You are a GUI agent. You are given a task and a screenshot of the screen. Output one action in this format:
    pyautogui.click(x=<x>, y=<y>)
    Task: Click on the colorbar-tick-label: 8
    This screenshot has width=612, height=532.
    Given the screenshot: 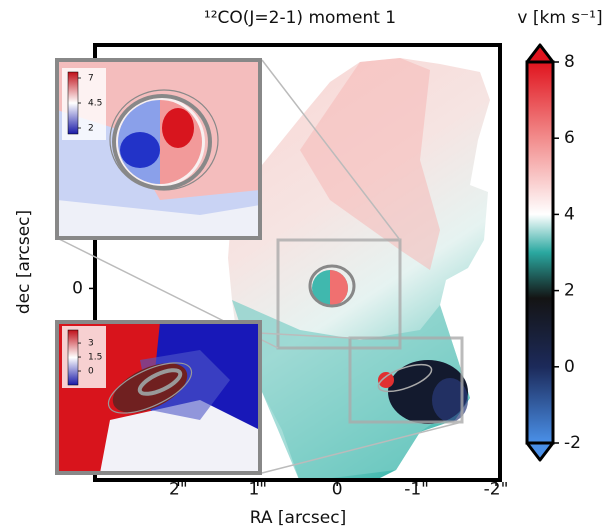 What is the action you would take?
    pyautogui.click(x=569, y=62)
    